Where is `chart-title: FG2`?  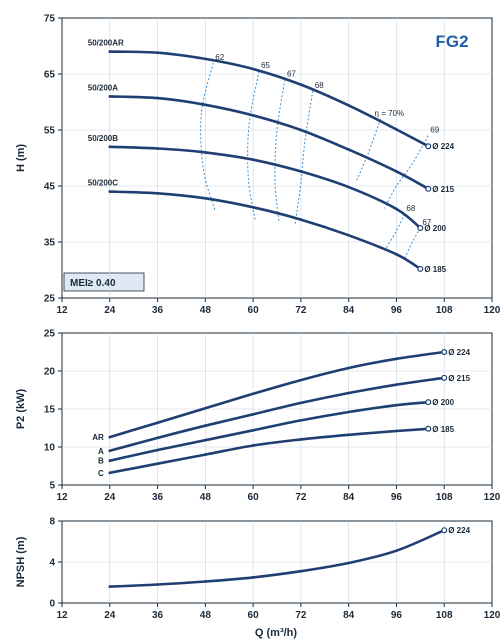
chart-title: FG2 is located at coordinates (451, 41).